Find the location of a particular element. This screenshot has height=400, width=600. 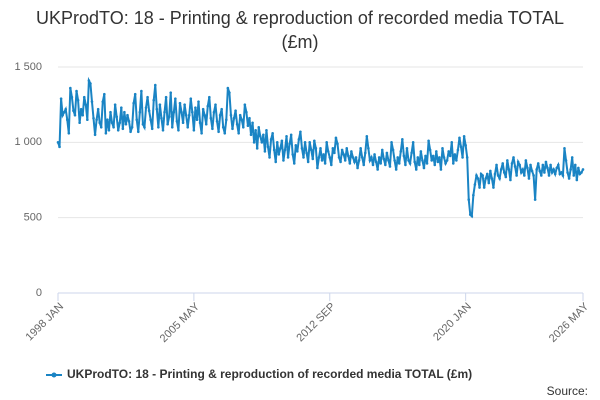

y-tick-label: 500 is located at coordinates (33, 218).